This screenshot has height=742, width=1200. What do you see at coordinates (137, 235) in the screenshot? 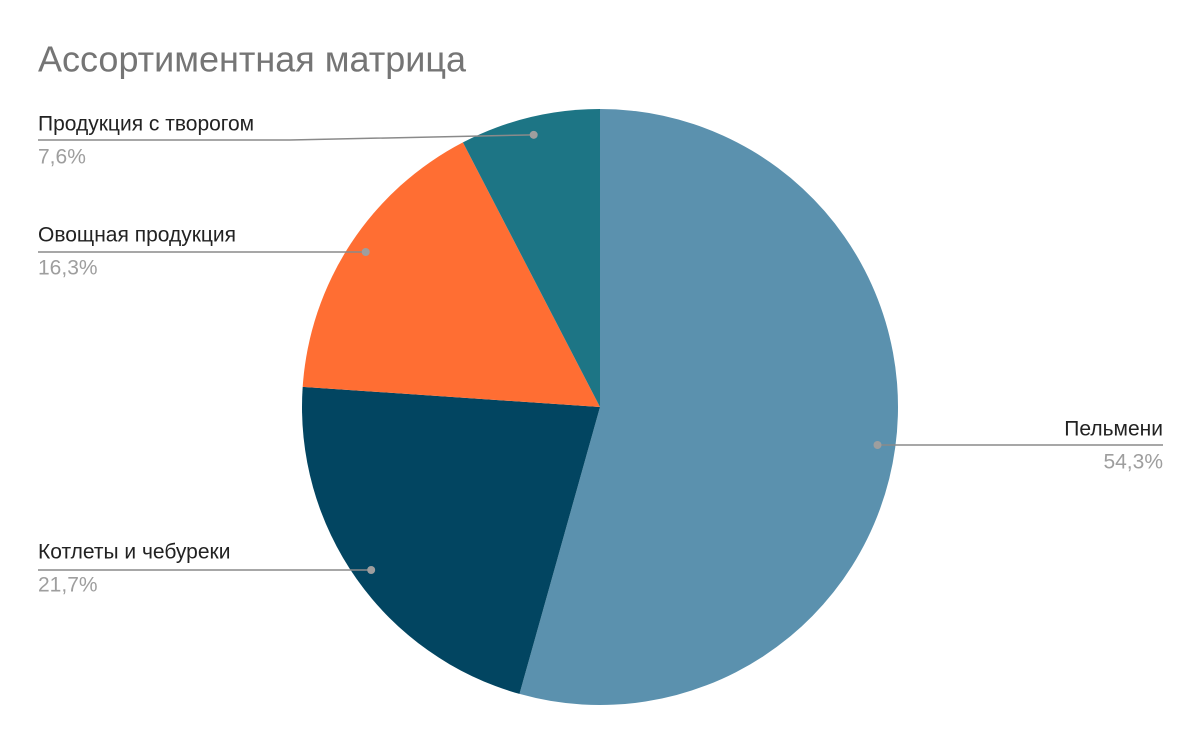
I see `slice-label: Овощная продукция` at bounding box center [137, 235].